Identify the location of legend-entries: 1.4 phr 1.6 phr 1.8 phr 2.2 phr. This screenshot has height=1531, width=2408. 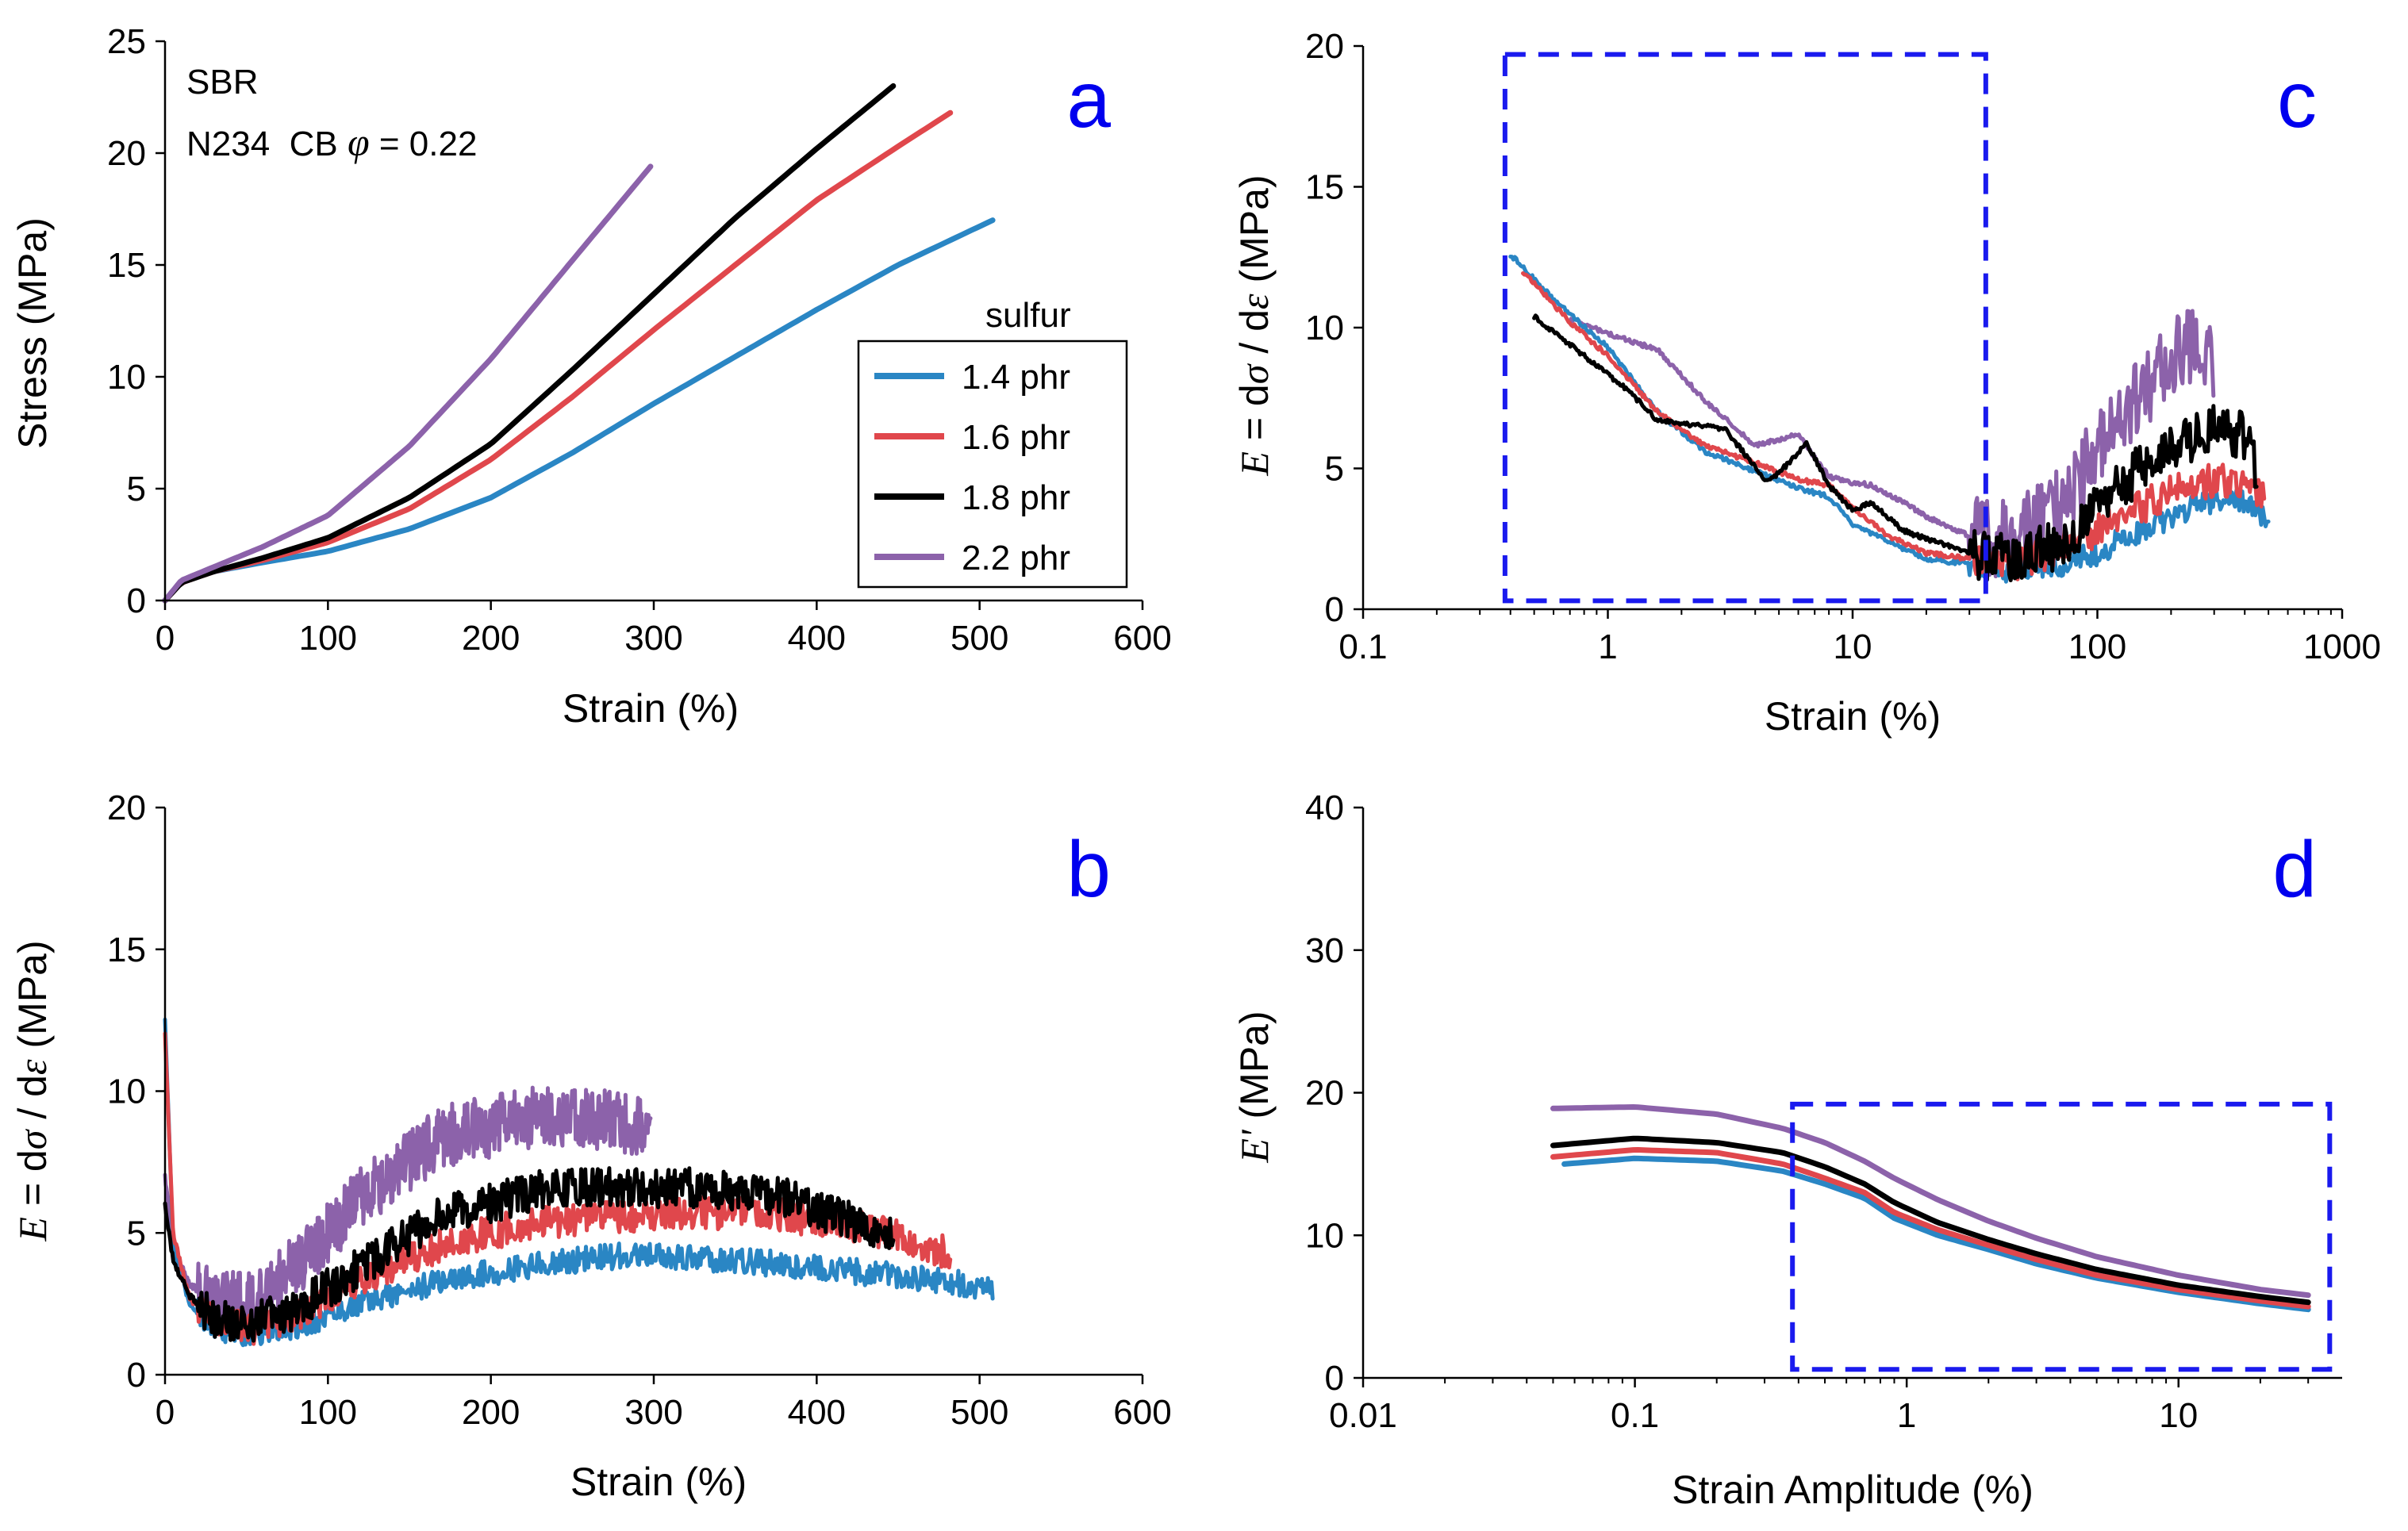
(972, 467).